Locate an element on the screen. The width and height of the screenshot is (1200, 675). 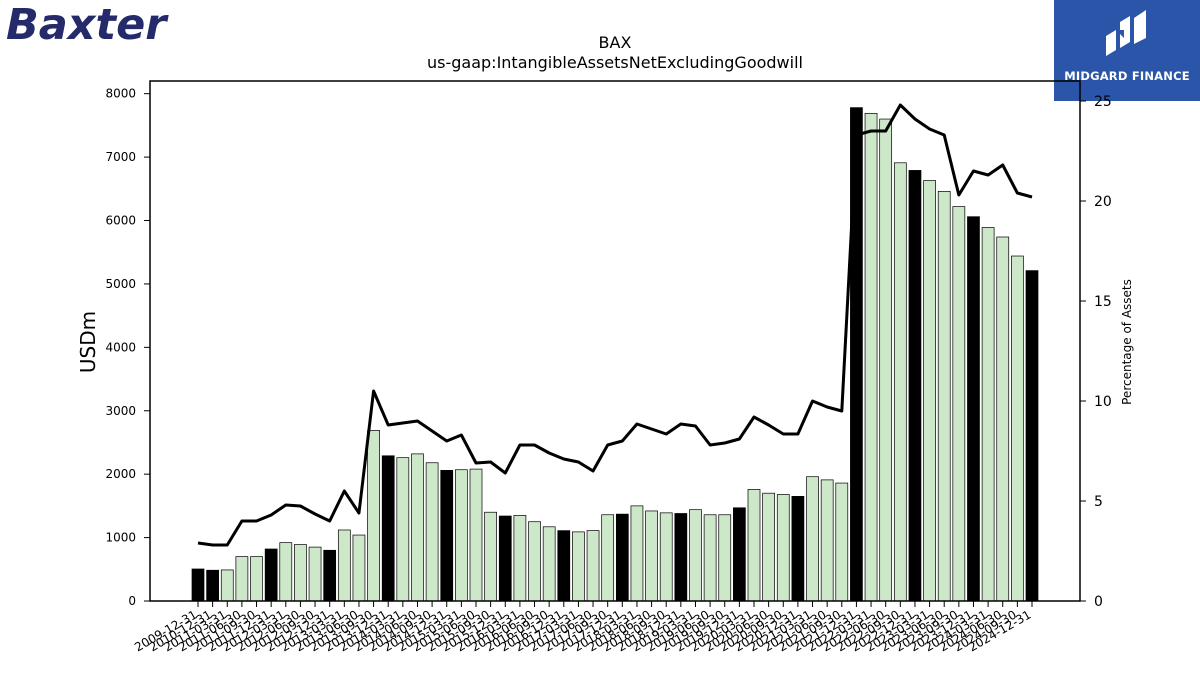
y-tick-label: 2000 is located at coordinates (120, 474).